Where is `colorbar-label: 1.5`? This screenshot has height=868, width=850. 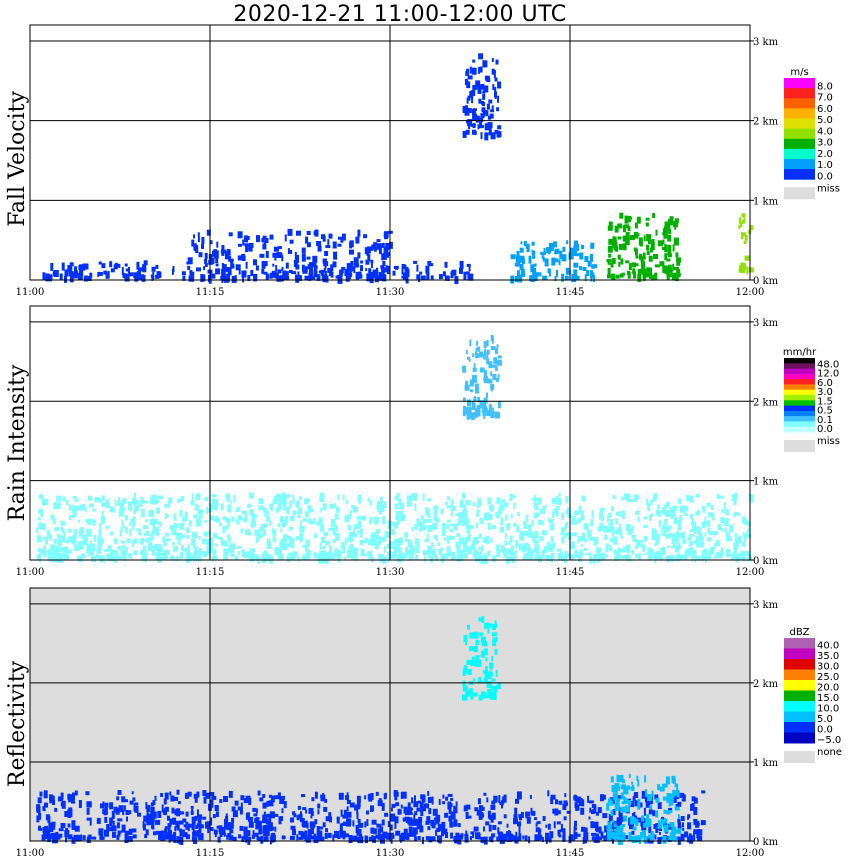 colorbar-label: 1.5 is located at coordinates (825, 401).